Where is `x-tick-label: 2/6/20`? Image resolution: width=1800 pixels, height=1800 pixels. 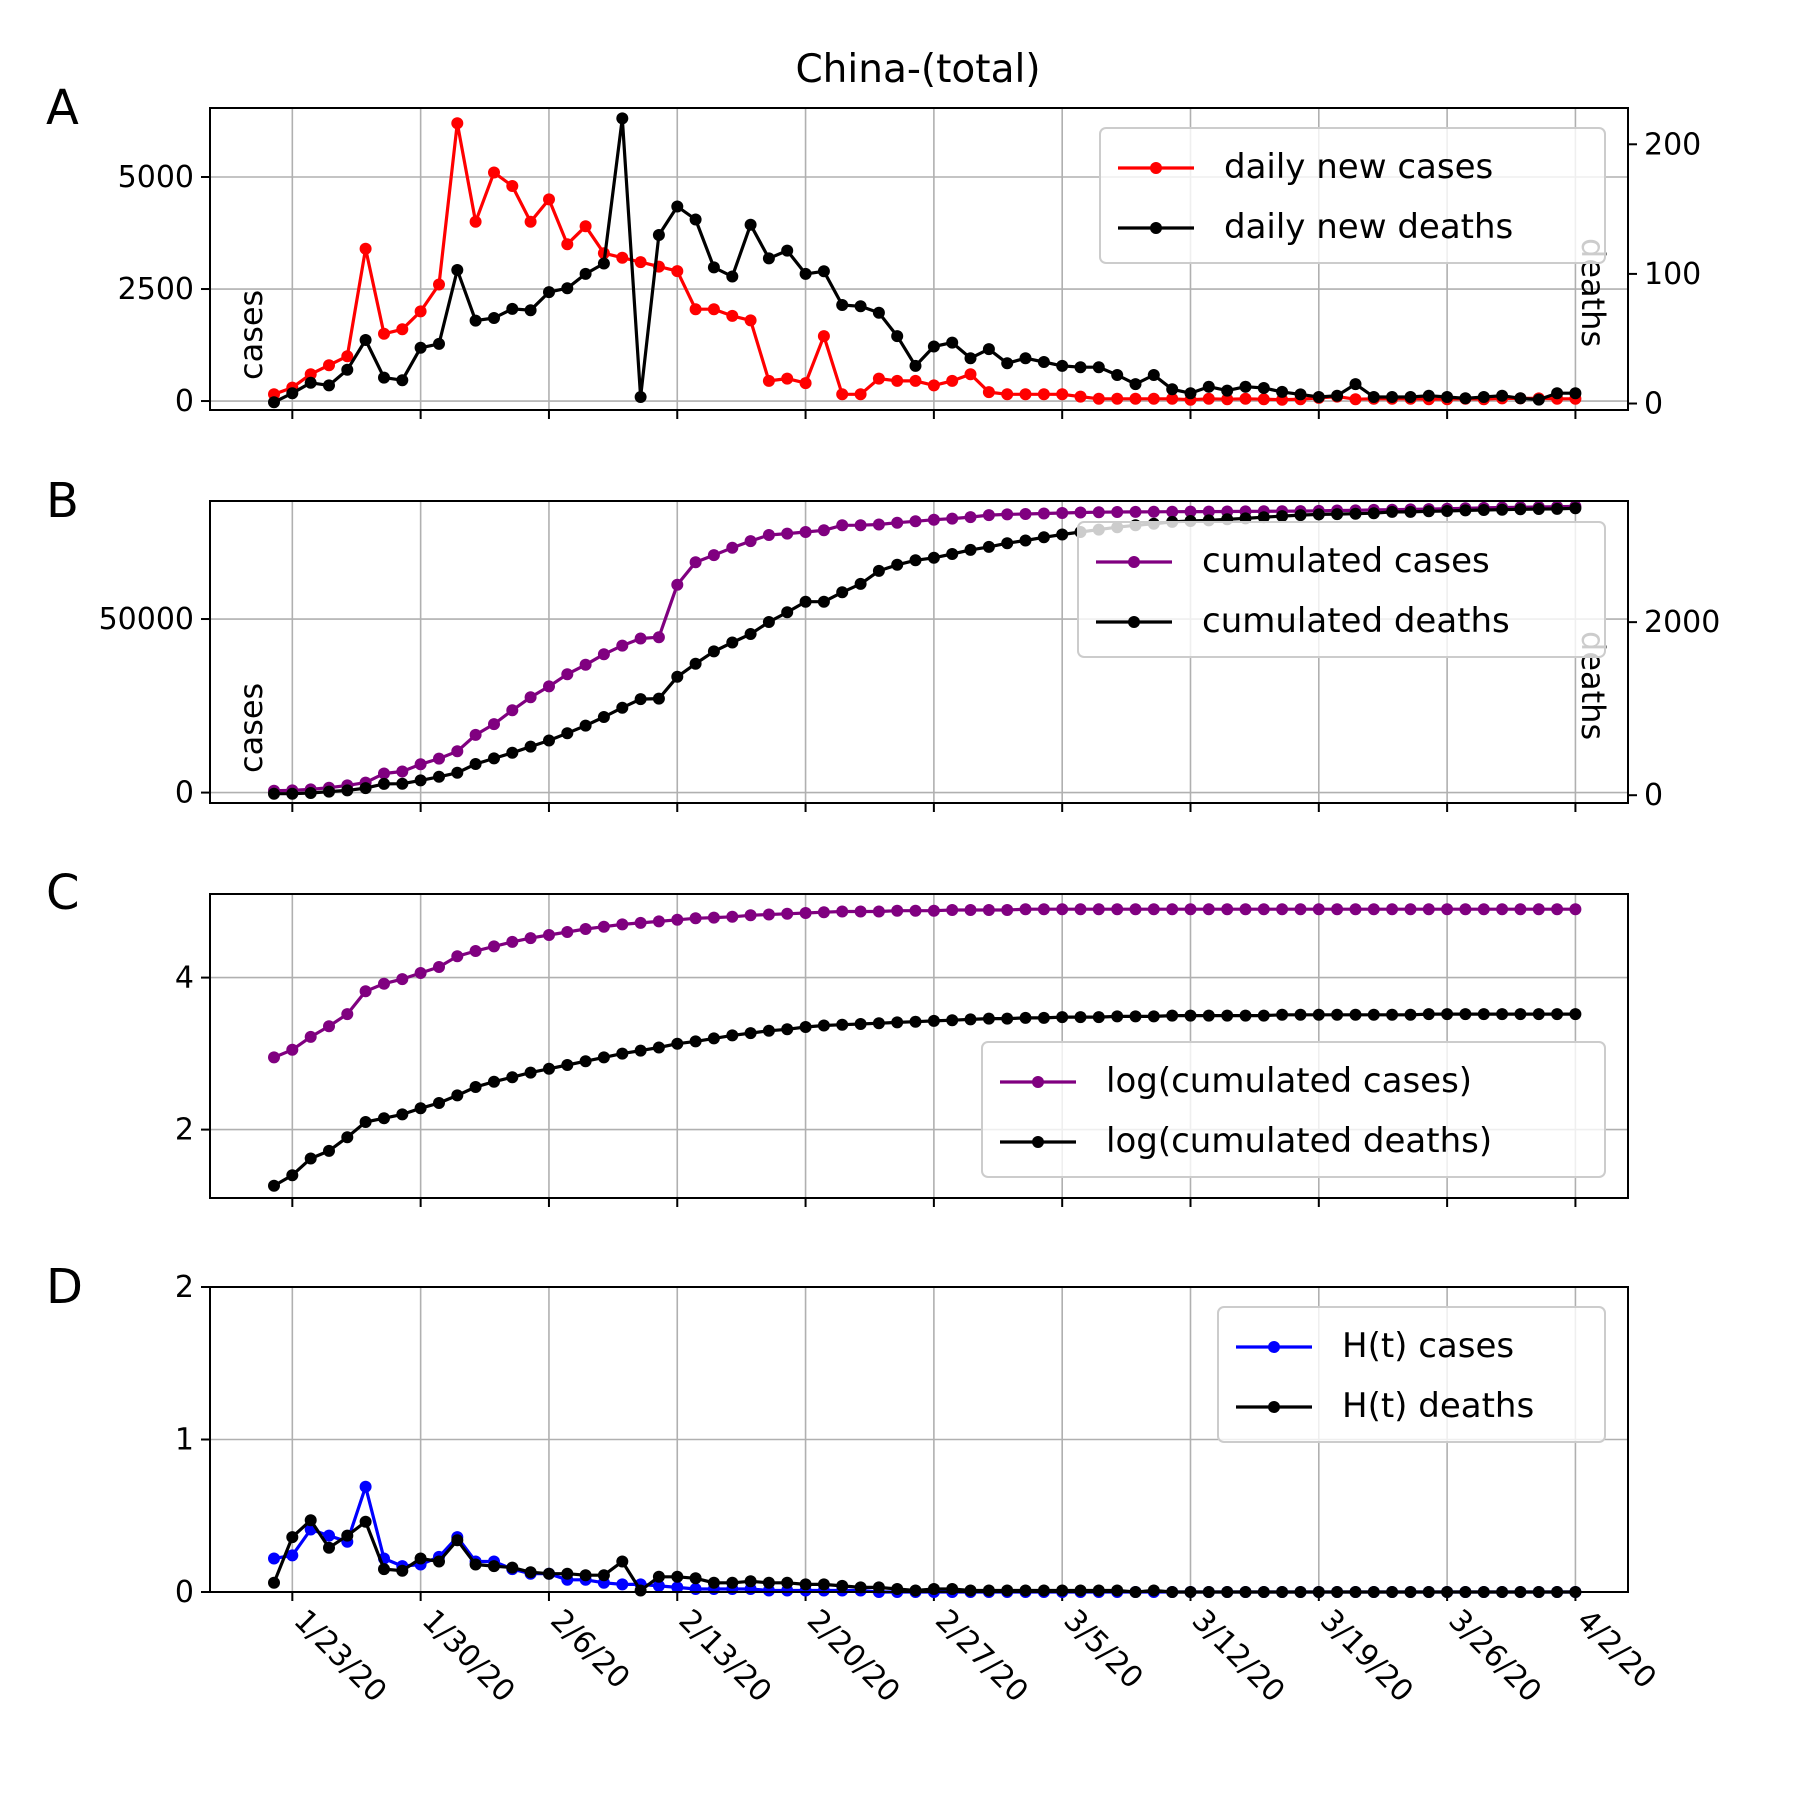
x-tick-label: 2/6/20 is located at coordinates (589, 1649).